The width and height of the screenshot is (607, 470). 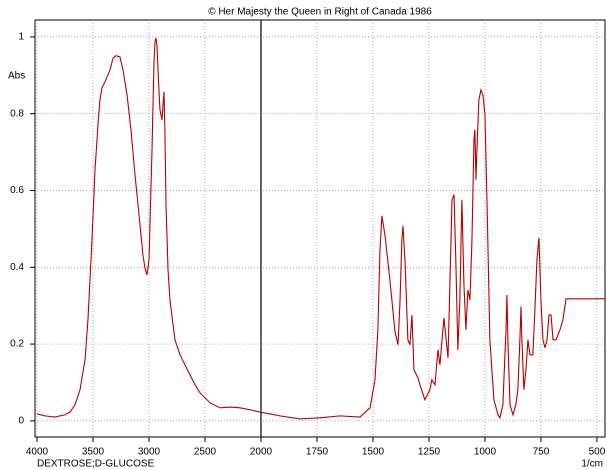 What do you see at coordinates (96, 464) in the screenshot?
I see `legend-label: DEXTROSE;D-GLUCOSE` at bounding box center [96, 464].